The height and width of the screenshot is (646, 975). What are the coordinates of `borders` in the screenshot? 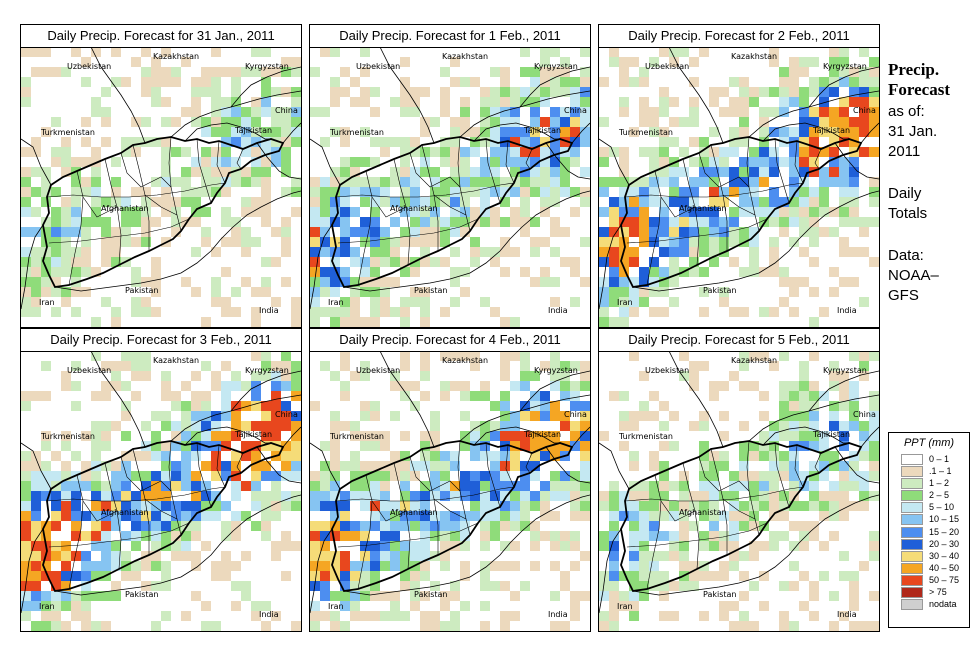 It's located at (739, 482).